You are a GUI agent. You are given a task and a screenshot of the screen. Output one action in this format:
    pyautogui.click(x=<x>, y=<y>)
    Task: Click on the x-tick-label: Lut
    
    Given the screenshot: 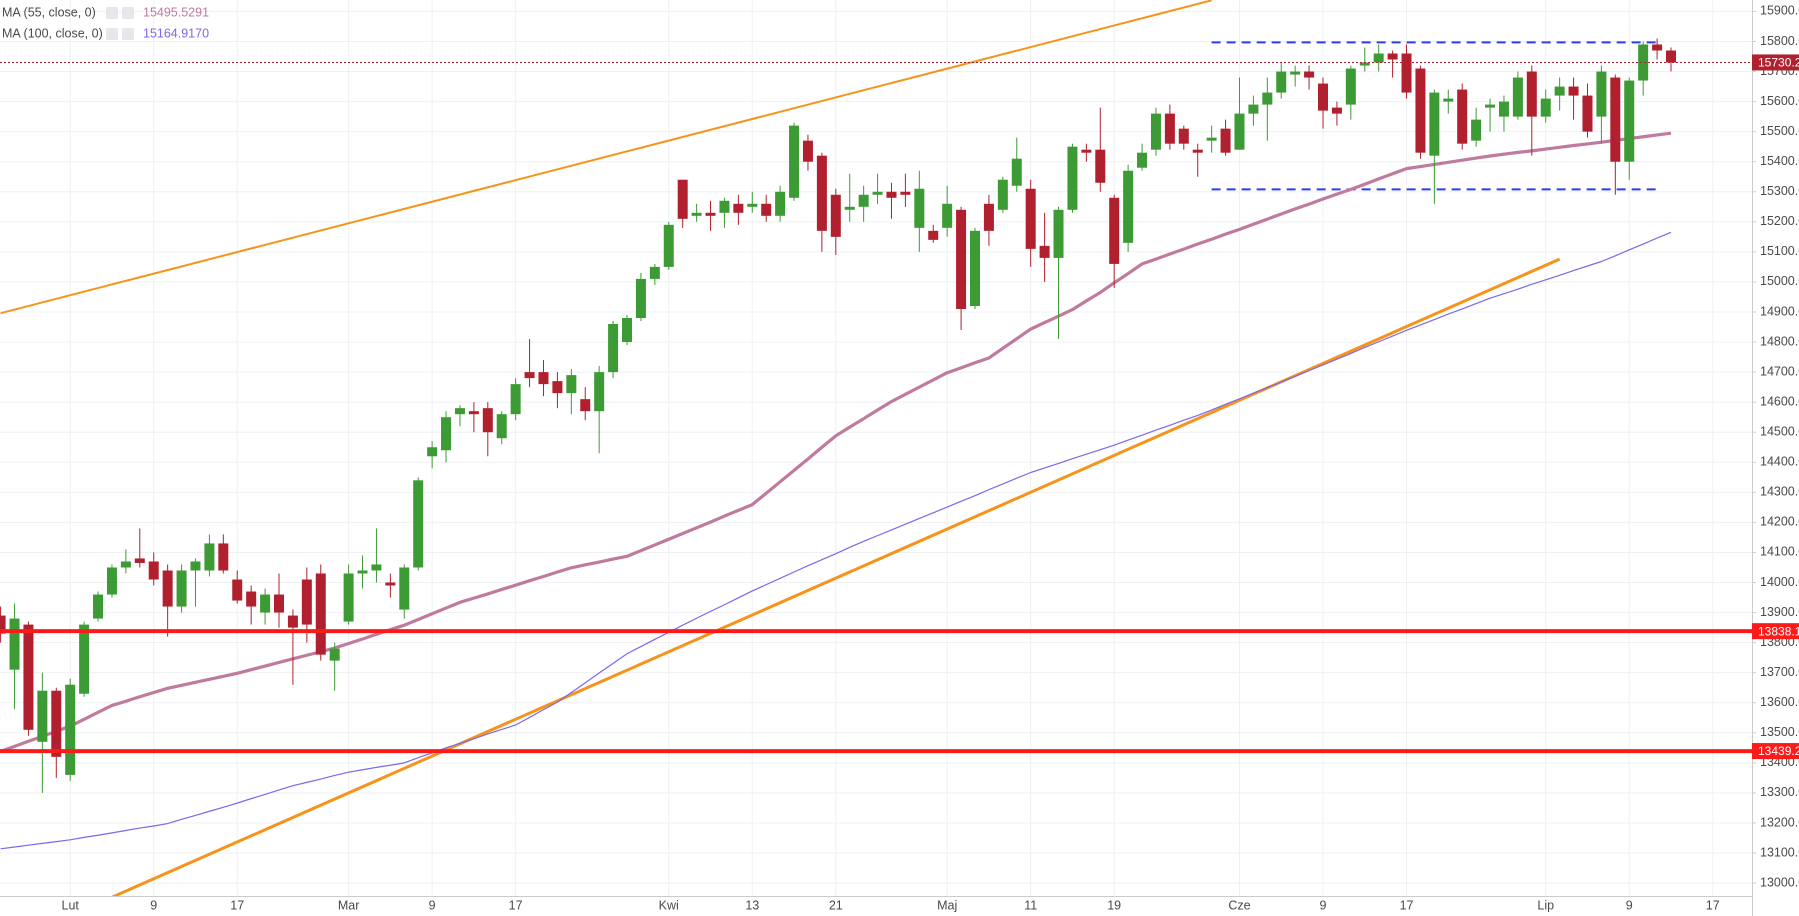 What is the action you would take?
    pyautogui.click(x=71, y=905)
    